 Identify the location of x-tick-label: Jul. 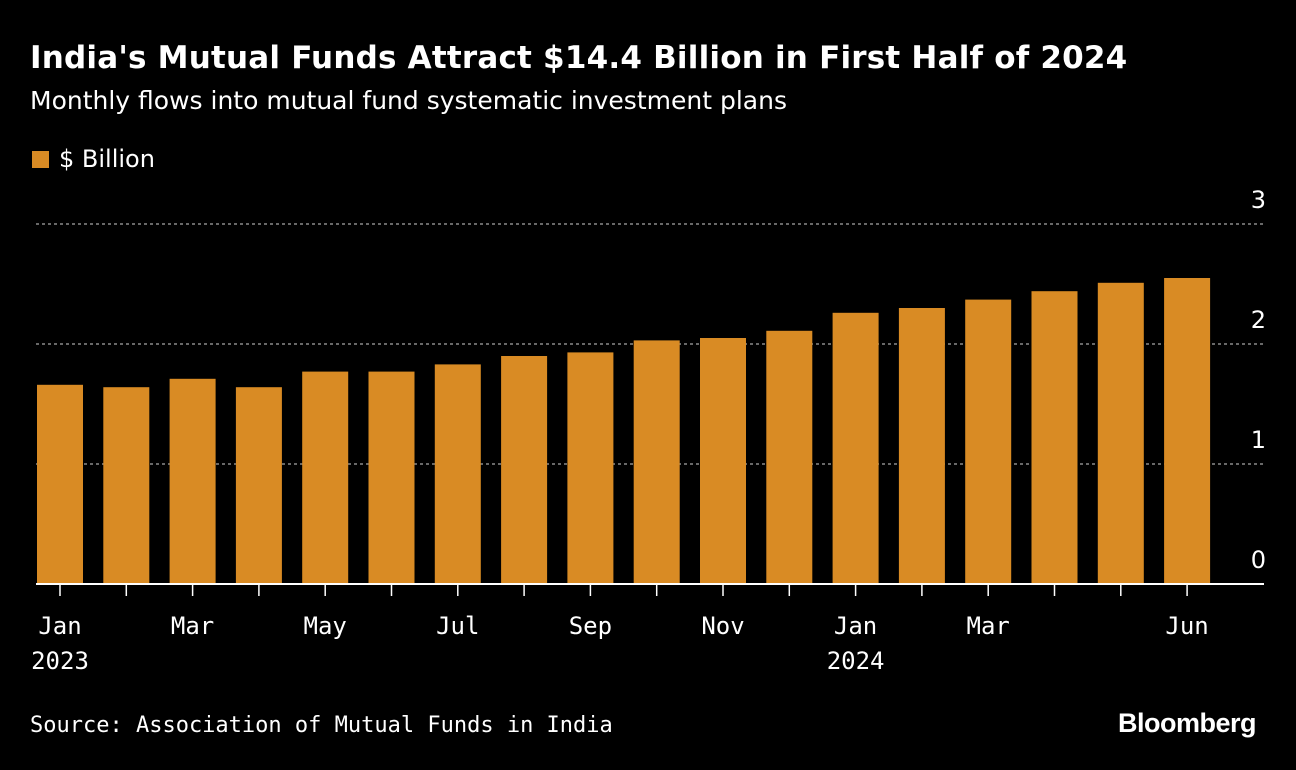
(457, 626).